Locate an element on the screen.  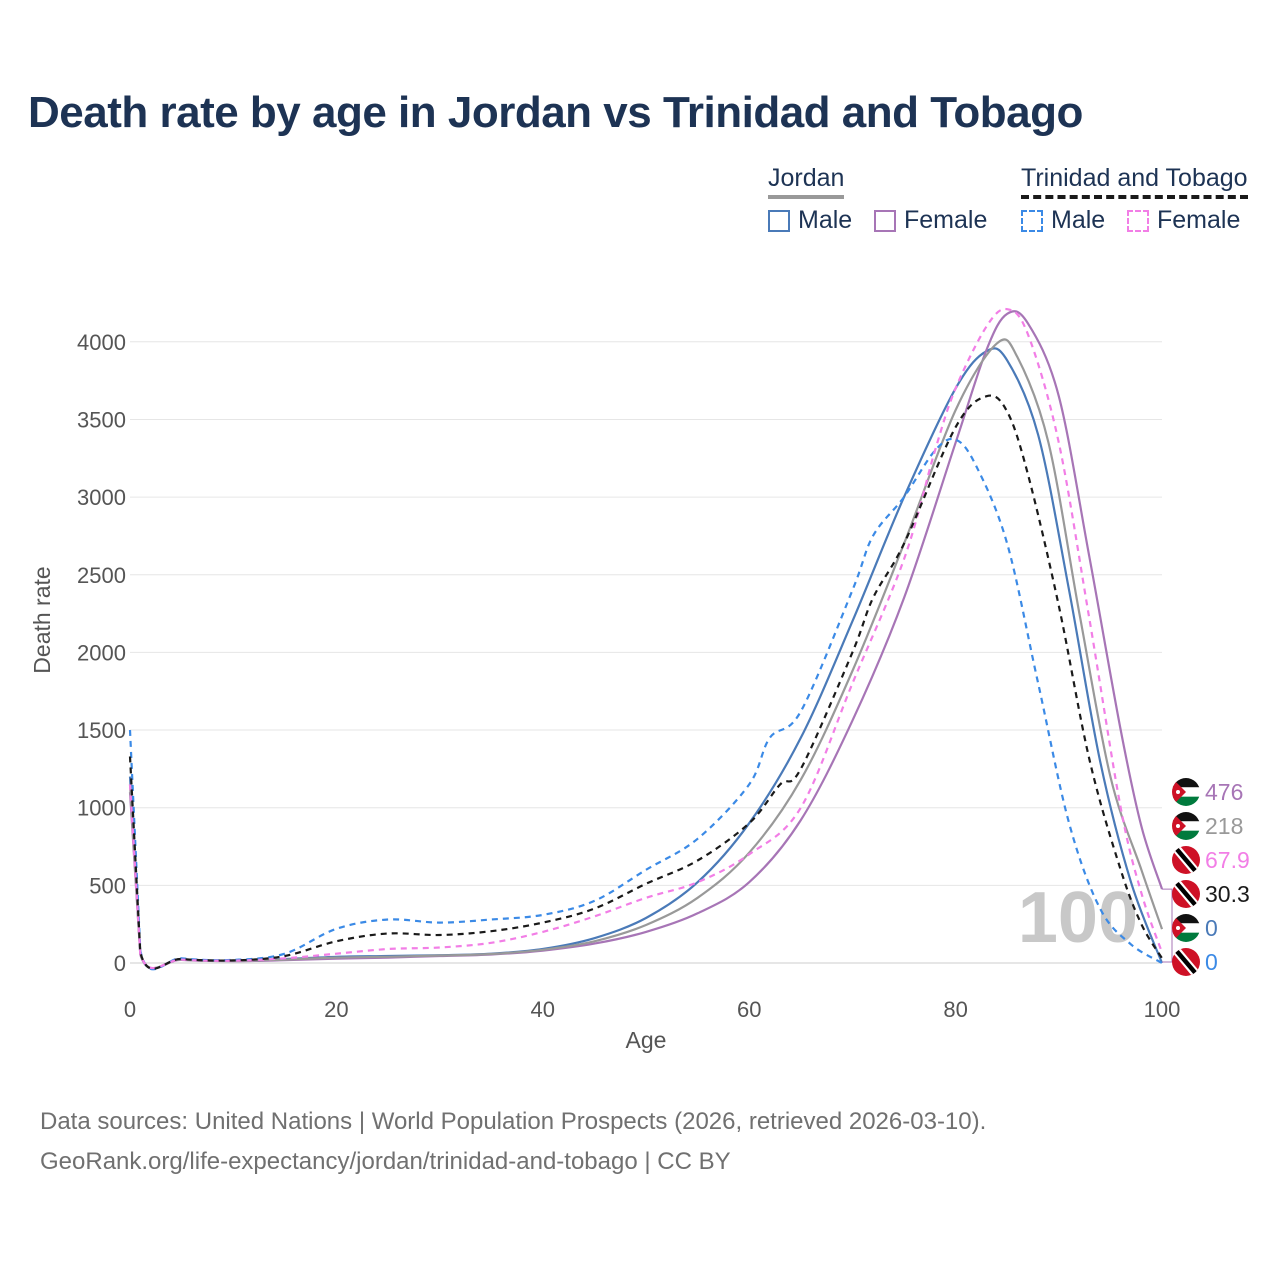
x-tick-label: 0 is located at coordinates (130, 1009).